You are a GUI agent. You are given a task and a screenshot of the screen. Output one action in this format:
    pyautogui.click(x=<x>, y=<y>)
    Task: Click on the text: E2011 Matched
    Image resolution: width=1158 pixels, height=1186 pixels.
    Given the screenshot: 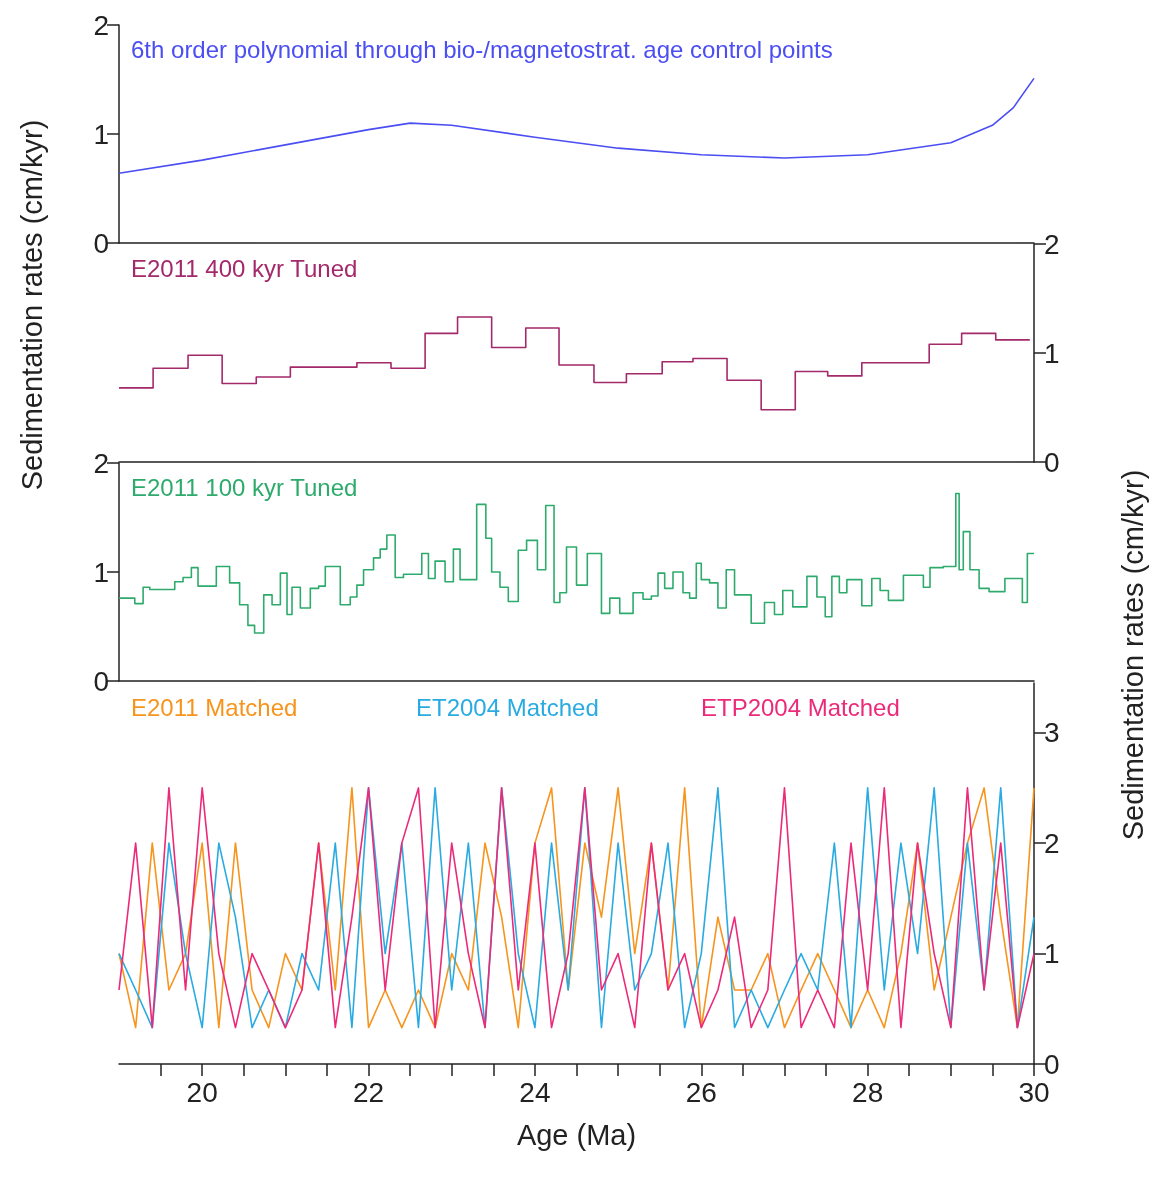 What is the action you would take?
    pyautogui.click(x=214, y=707)
    